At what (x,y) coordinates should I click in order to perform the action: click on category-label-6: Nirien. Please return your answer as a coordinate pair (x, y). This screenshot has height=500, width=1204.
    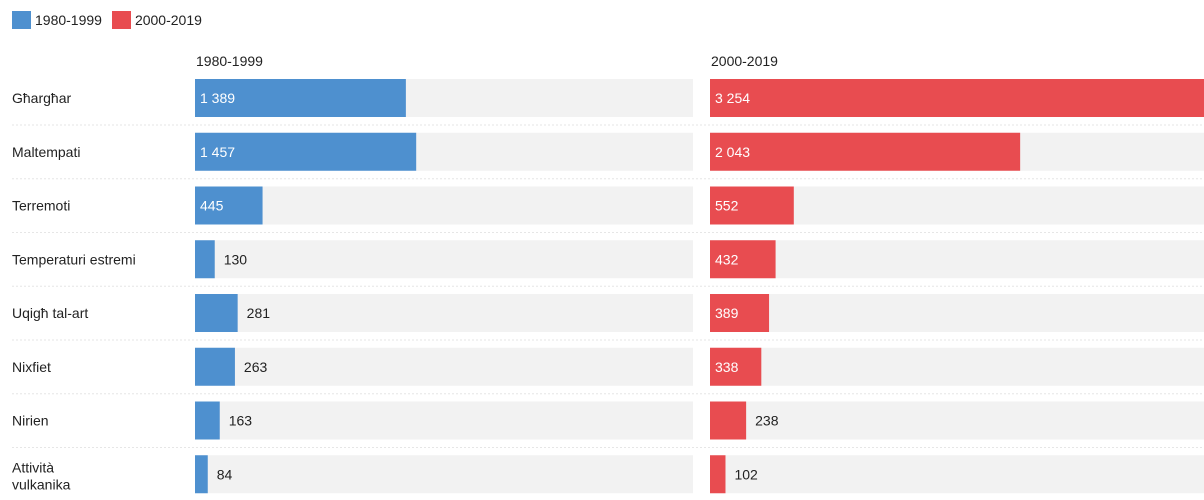
    Looking at the image, I should click on (30, 421).